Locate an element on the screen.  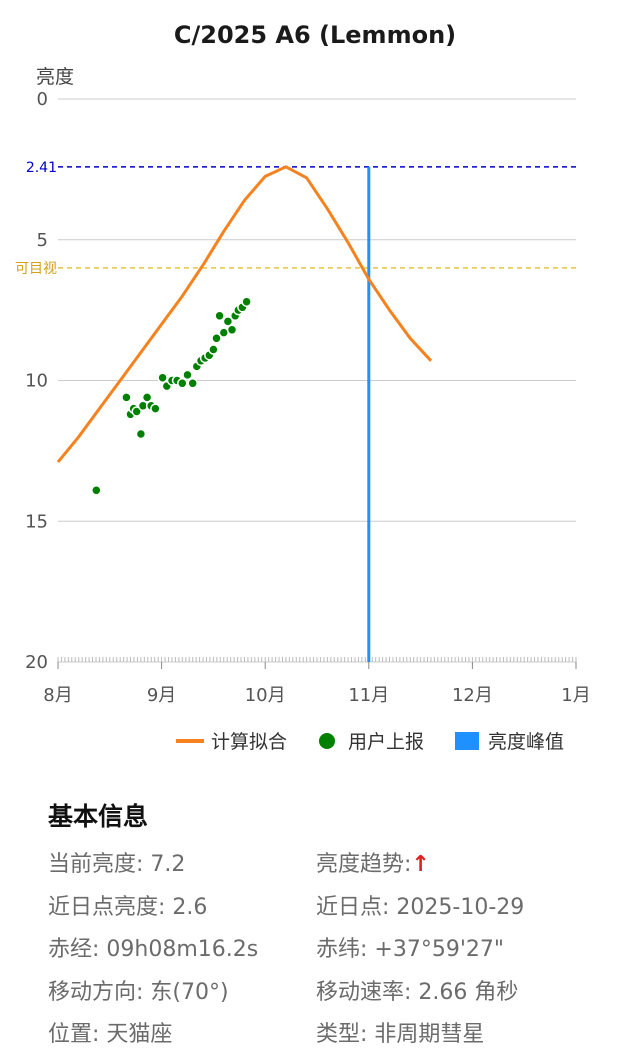
perihelion-brightness: 近日点亮度: 2.6 is located at coordinates (128, 907).